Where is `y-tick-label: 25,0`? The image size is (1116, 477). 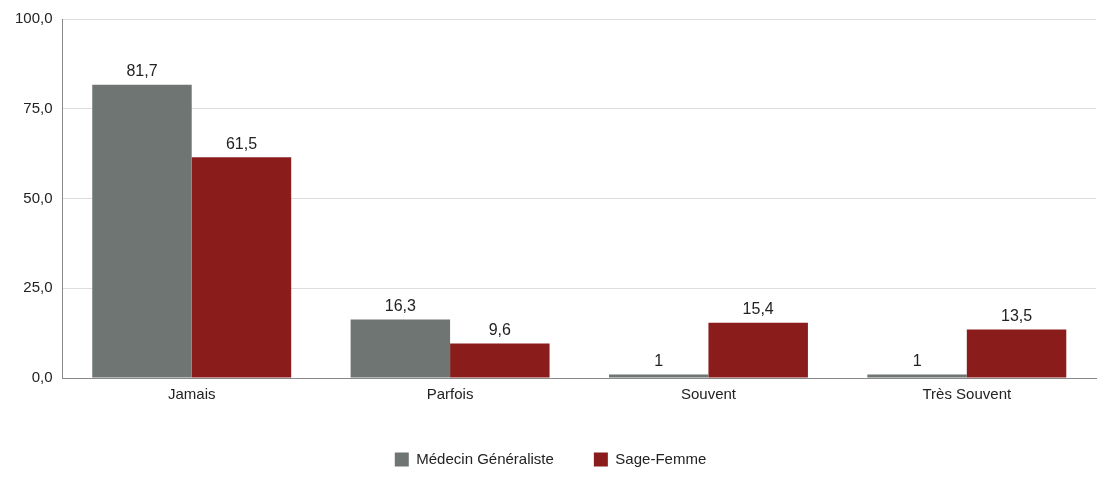
y-tick-label: 25,0 is located at coordinates (38, 287).